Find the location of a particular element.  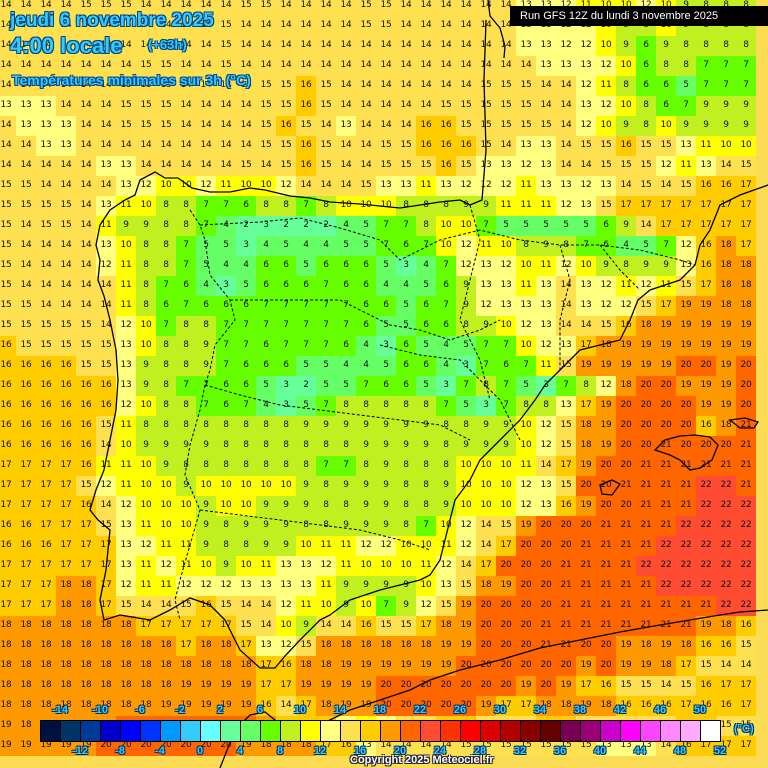

colorbar-legend is located at coordinates (380, 731).